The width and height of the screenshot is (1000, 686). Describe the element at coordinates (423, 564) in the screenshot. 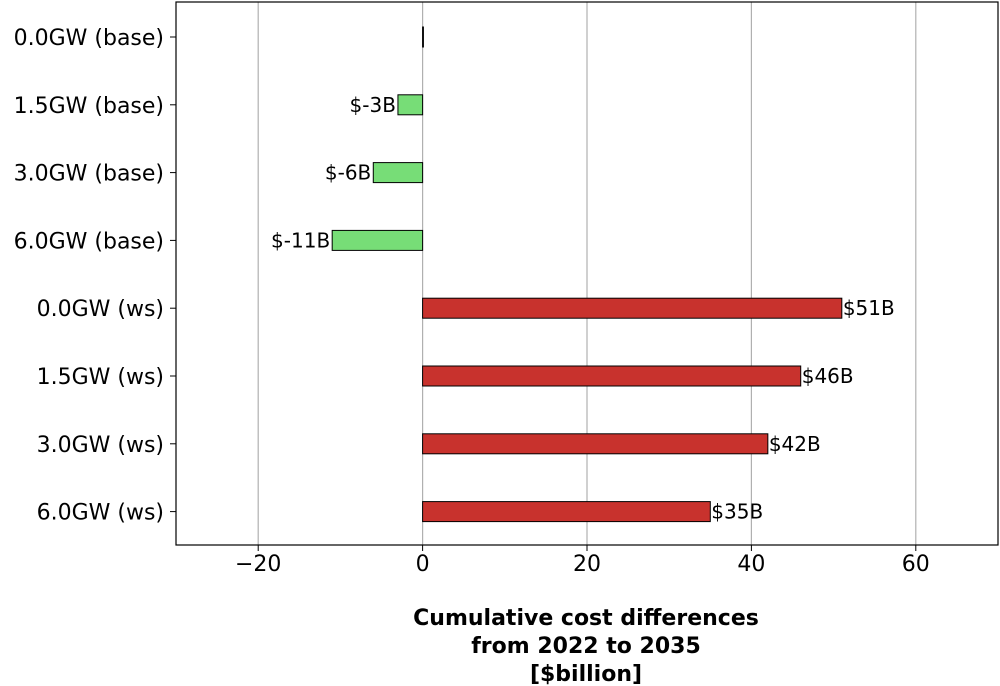

I see `x-tick-label: 0` at that location.